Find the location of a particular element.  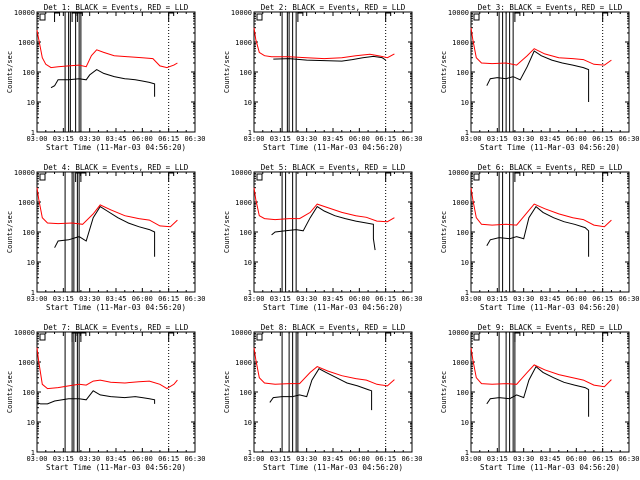

panel-title: Det 3: BLACK = Events, RED = LLD is located at coordinates (550, 7).